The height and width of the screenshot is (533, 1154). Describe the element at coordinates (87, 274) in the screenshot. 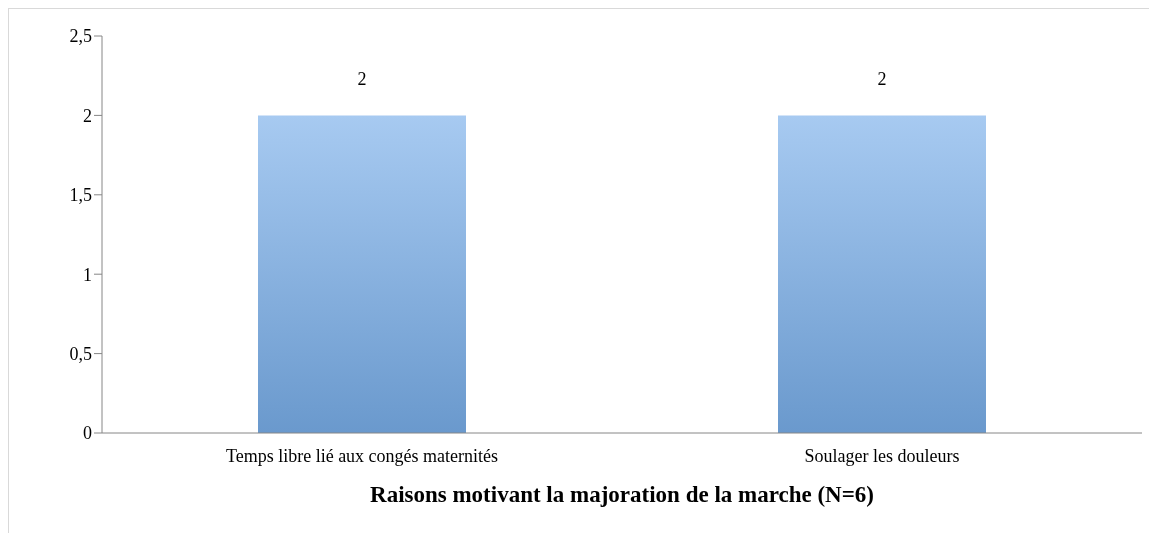

I see `y-tick-label: 1` at that location.